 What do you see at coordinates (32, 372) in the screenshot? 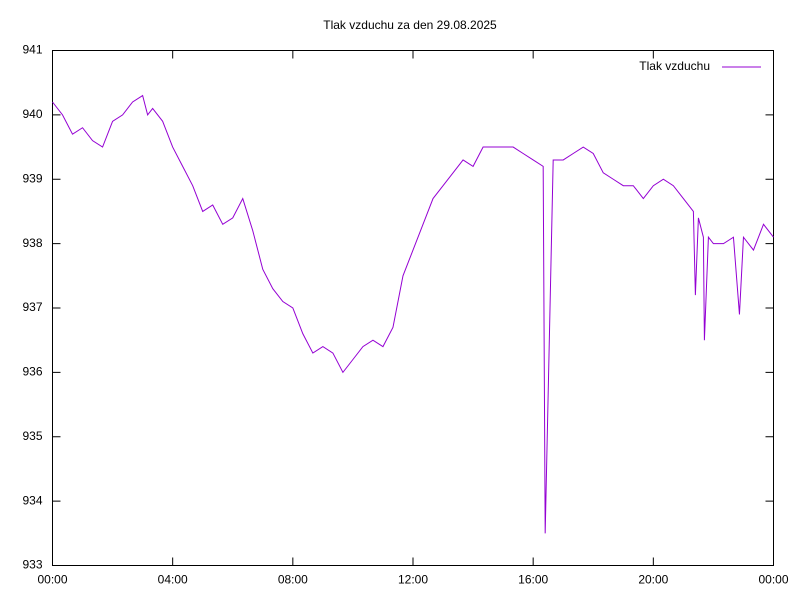
I see `y-tick-label: 936` at bounding box center [32, 372].